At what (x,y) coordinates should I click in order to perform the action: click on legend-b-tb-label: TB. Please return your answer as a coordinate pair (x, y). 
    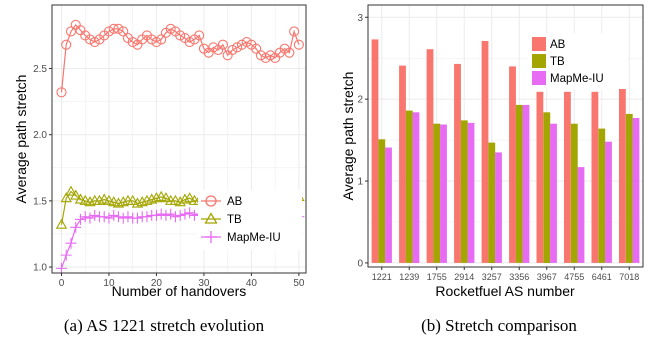
    Looking at the image, I should click on (557, 62).